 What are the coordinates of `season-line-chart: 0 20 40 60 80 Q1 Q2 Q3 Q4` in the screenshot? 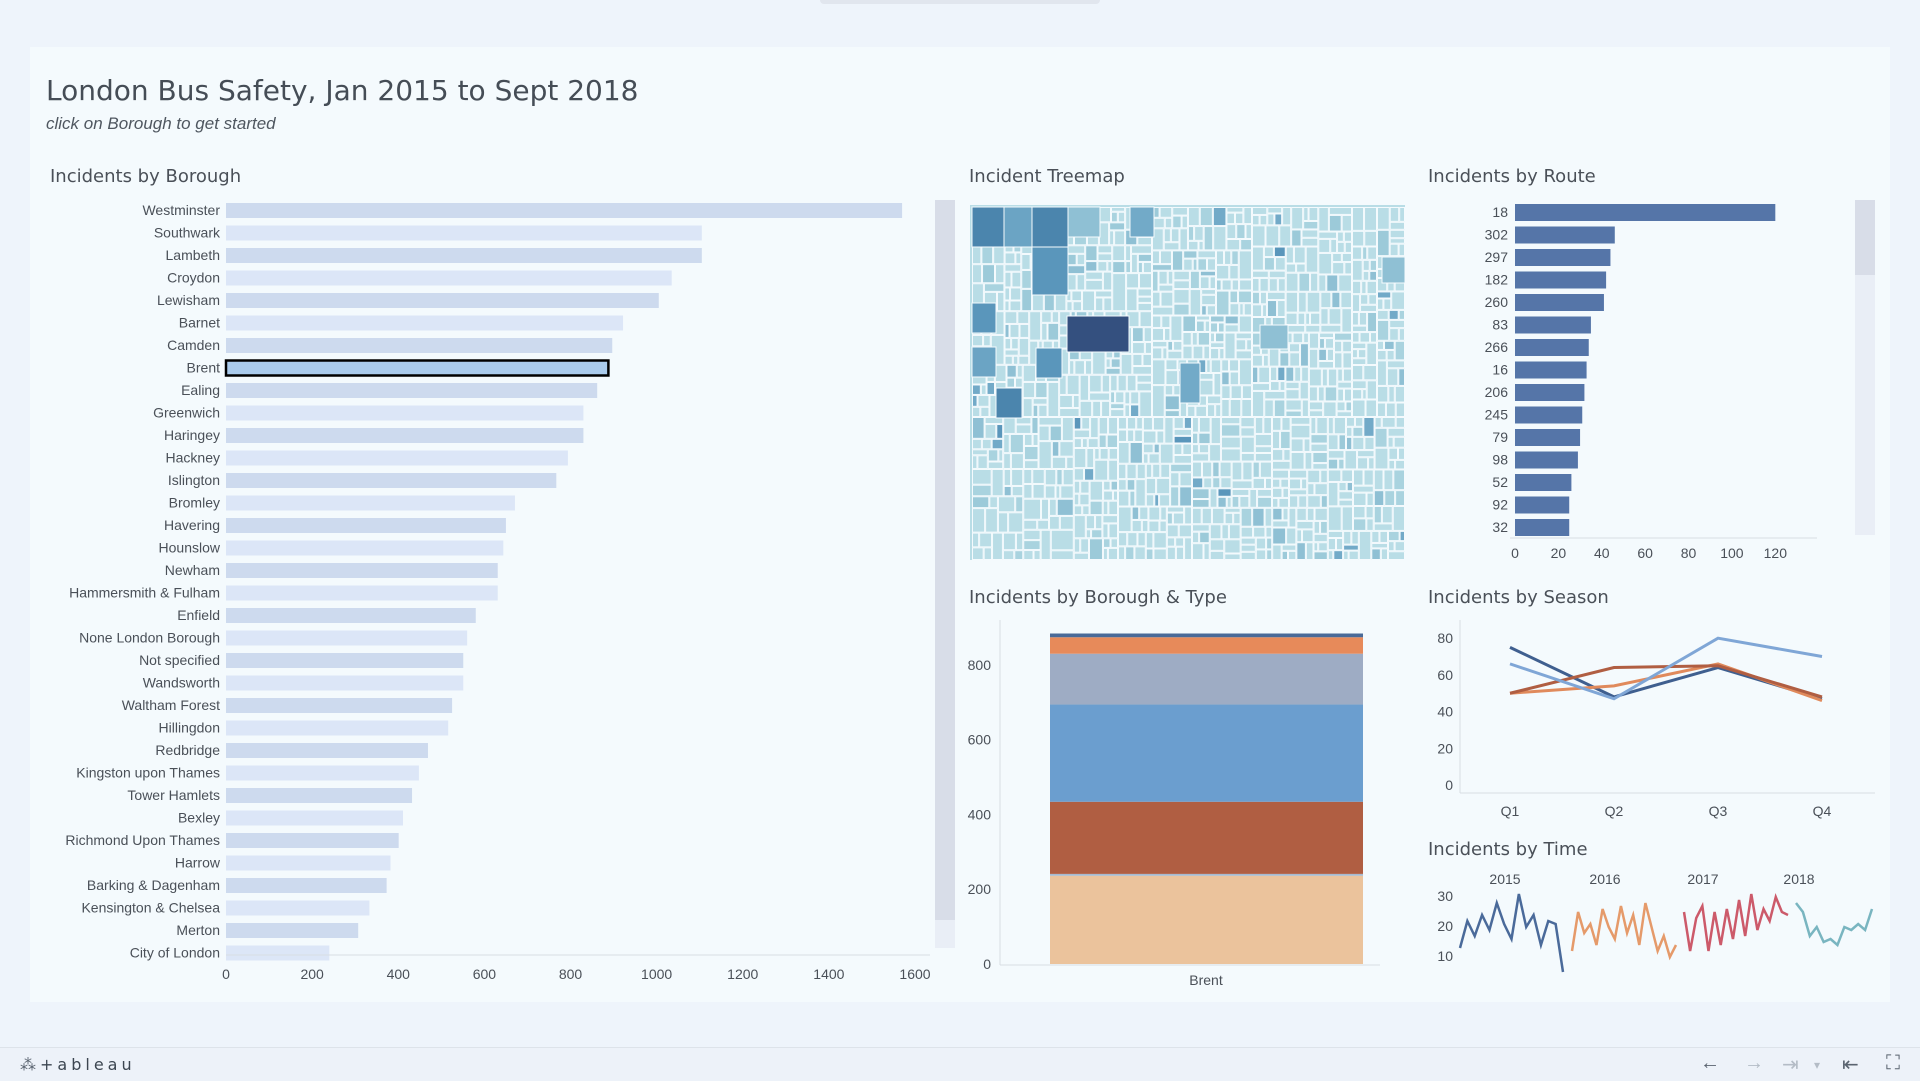 It's located at (1650, 722).